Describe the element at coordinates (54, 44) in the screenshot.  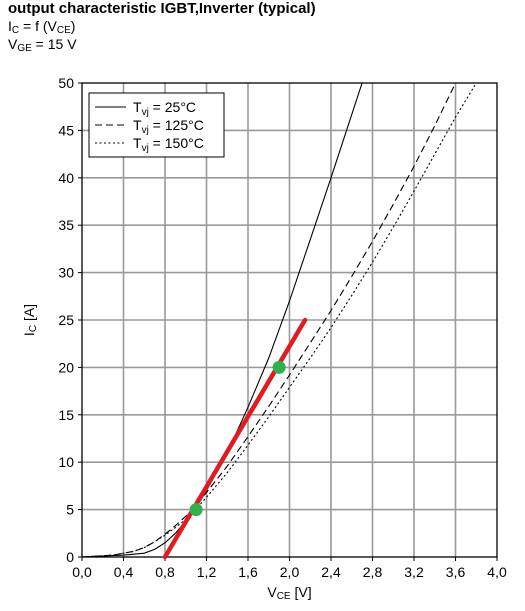
I see `condition-value: = 15 V` at that location.